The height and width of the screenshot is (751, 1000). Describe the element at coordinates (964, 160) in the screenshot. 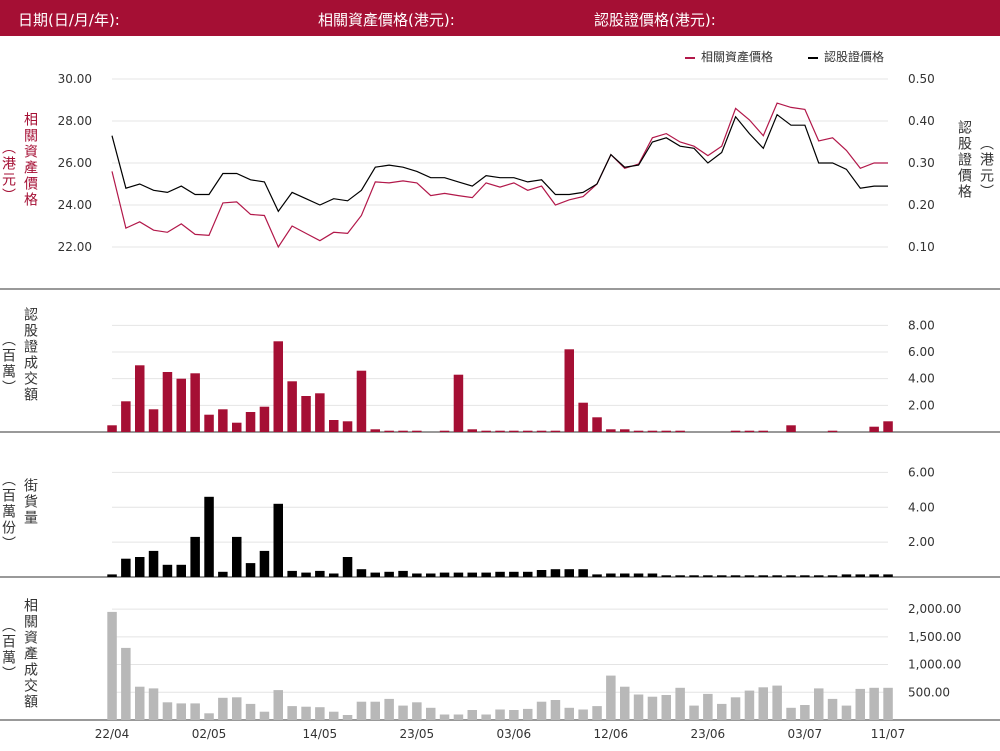

I see `warrant-price-axis-title: 認股證價格` at that location.